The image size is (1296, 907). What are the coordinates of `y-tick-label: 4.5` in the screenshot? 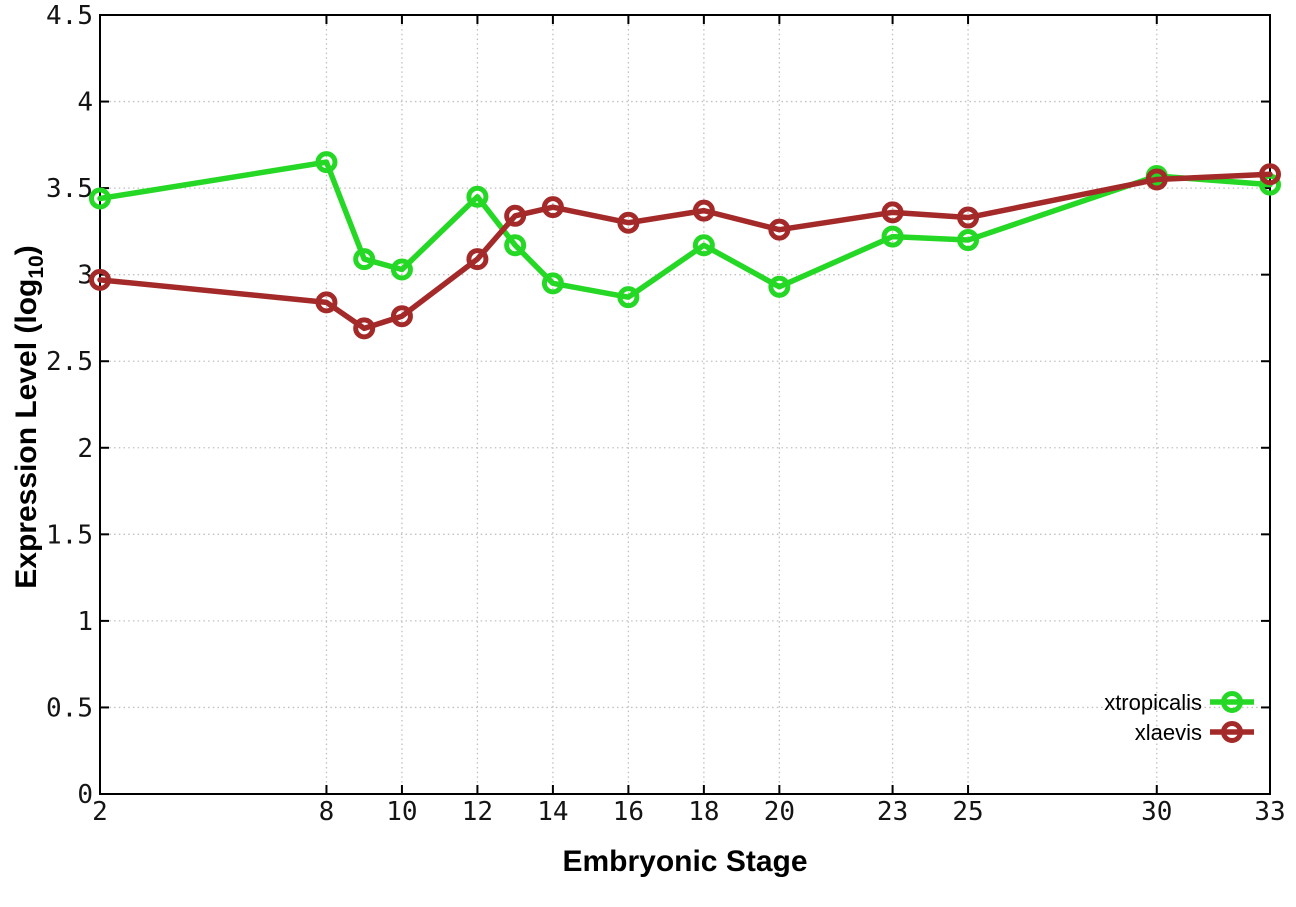 It's located at (69, 16).